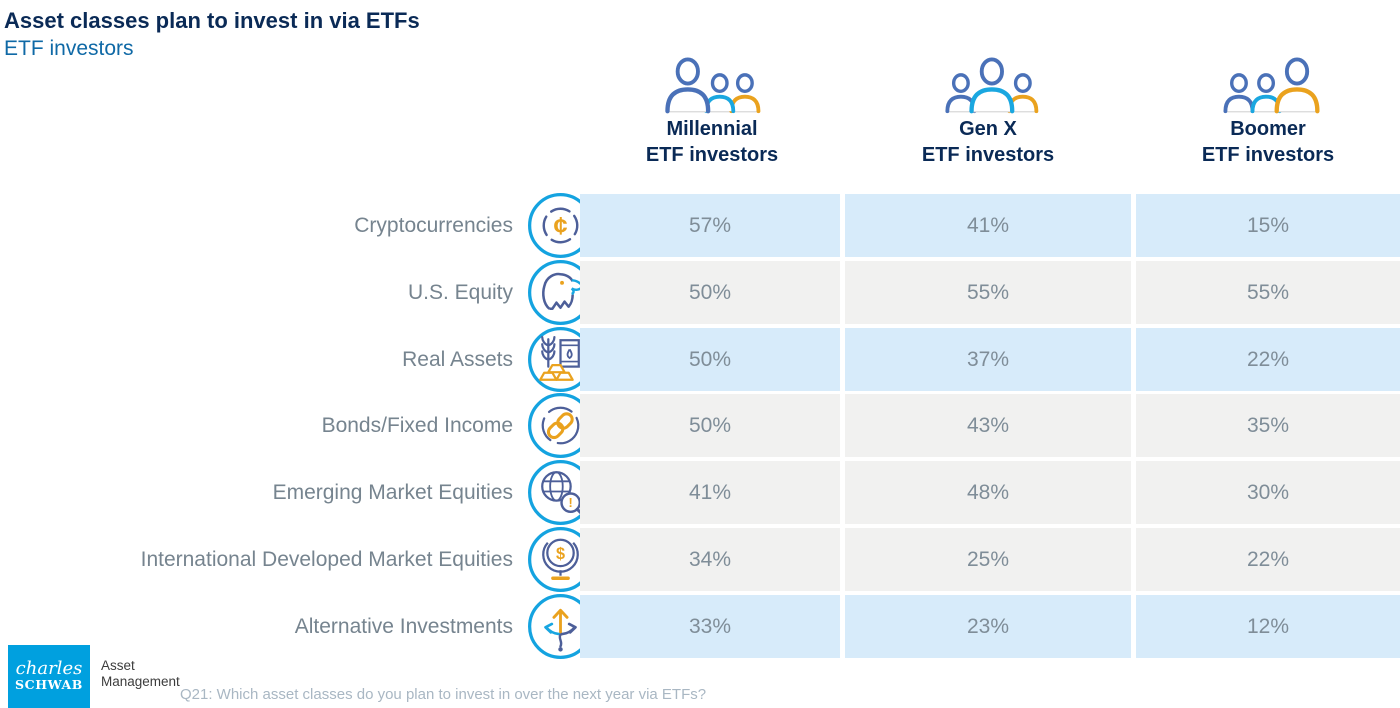 Image resolution: width=1400 pixels, height=708 pixels. I want to click on people-group-genx-icon, so click(988, 86).